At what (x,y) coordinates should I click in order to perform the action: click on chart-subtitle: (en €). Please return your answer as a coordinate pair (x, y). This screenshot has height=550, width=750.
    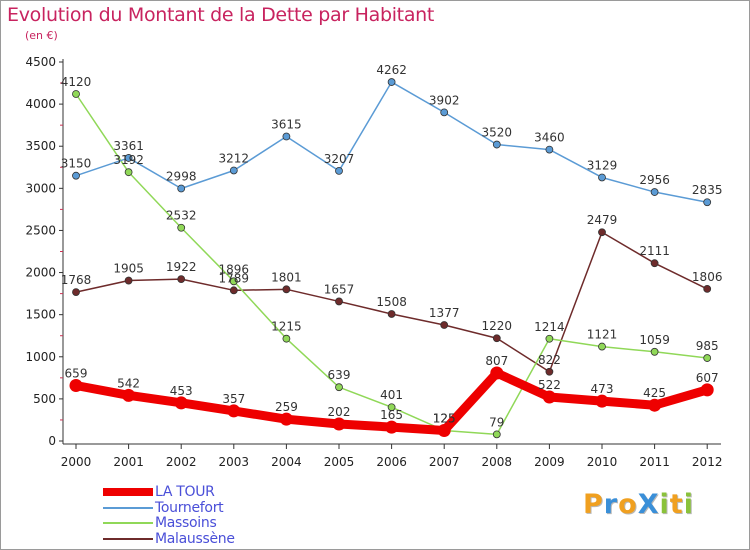
    Looking at the image, I should click on (41, 35).